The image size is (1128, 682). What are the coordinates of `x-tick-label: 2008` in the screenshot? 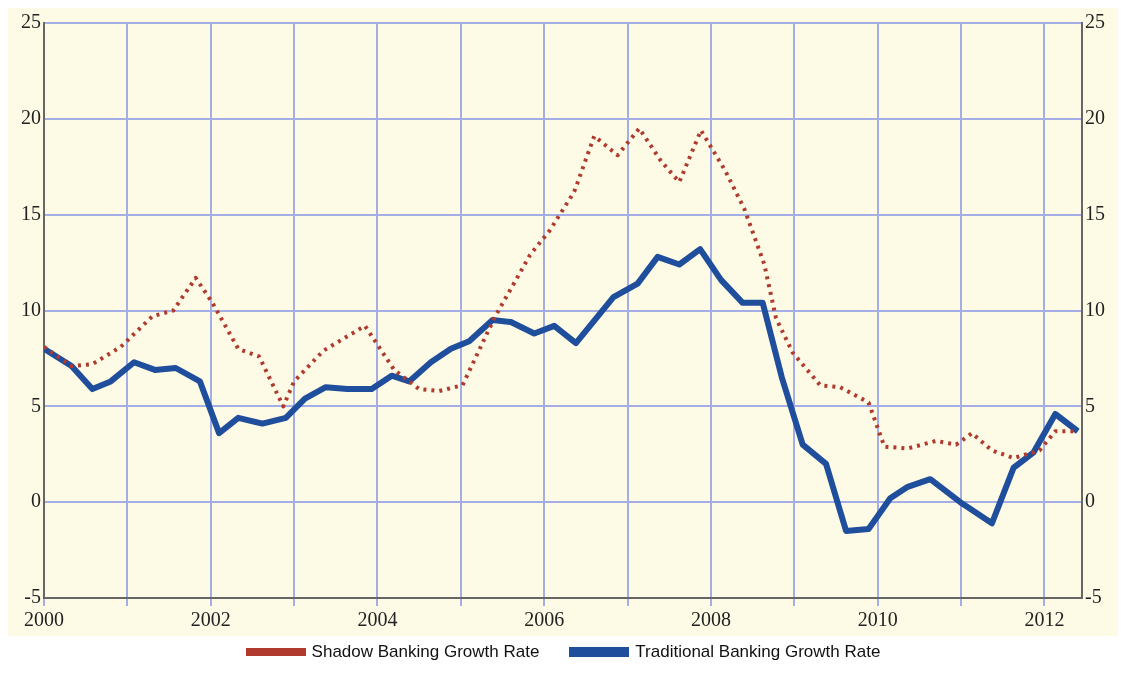 It's located at (710, 619).